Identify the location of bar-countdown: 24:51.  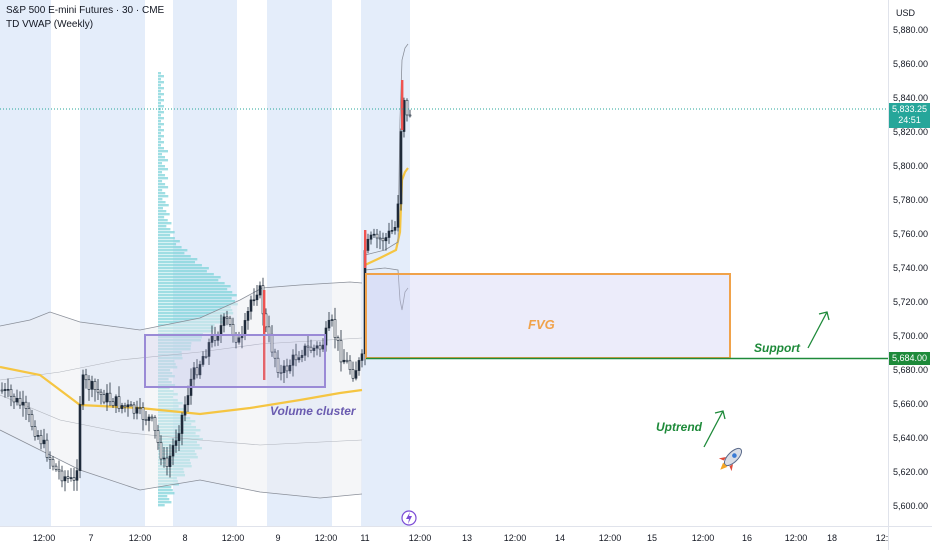
(909, 120).